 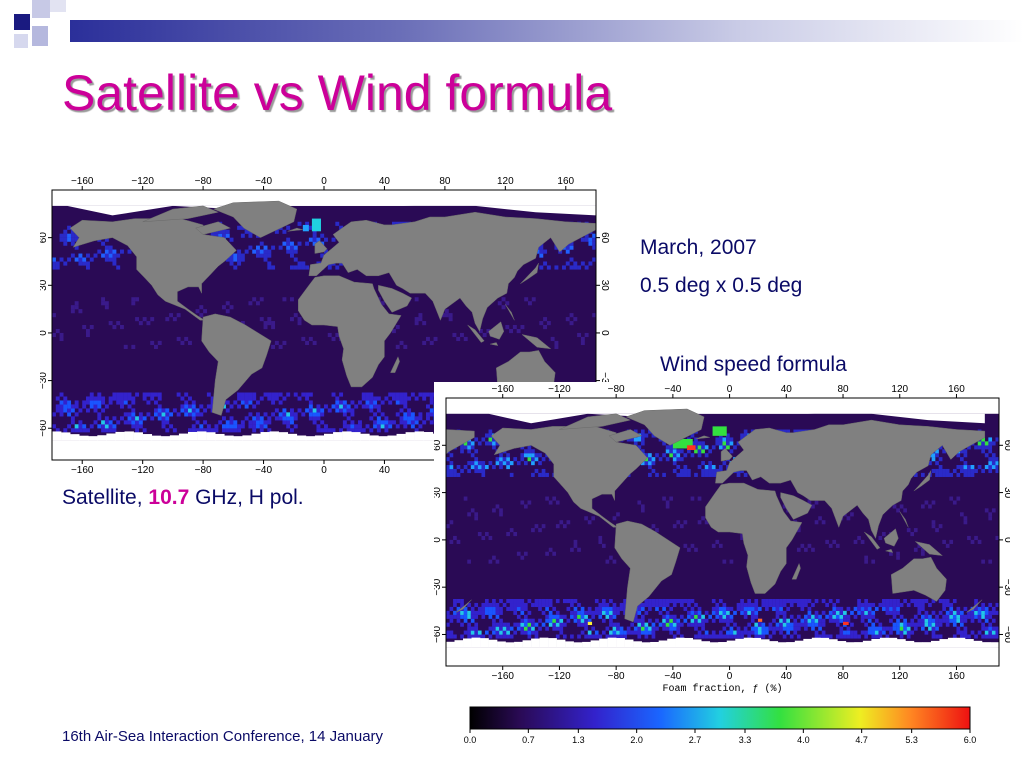 I want to click on colorbar-tick-label: 3.3, so click(x=745, y=740).